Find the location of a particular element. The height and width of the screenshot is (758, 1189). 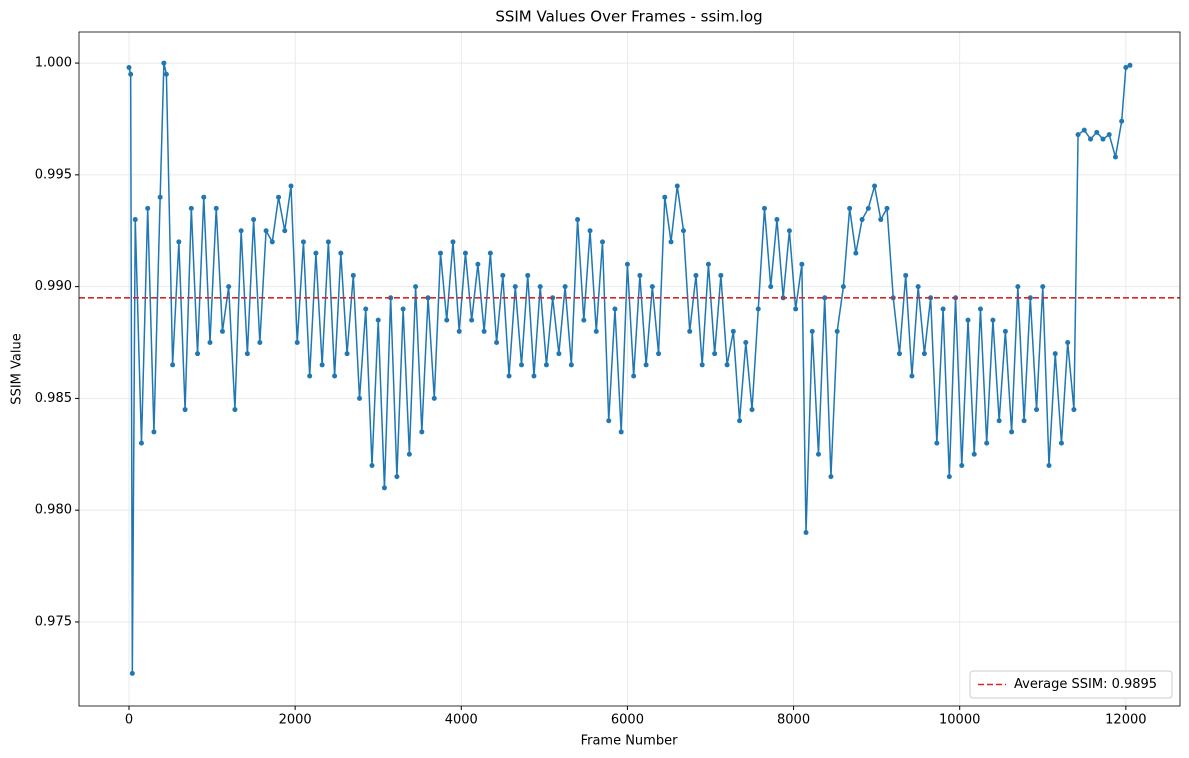

y-axis-label: SSIM Value is located at coordinates (17, 368).